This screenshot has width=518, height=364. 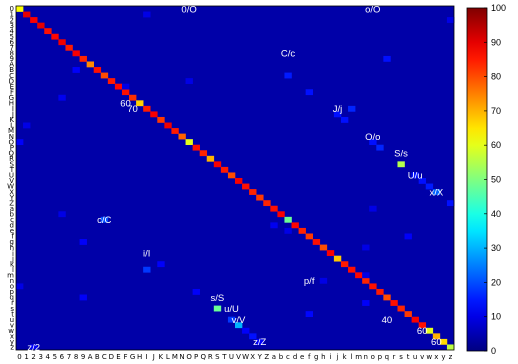 What do you see at coordinates (154, 114) in the screenshot?
I see `heatmap-cell-diagonal-J` at bounding box center [154, 114].